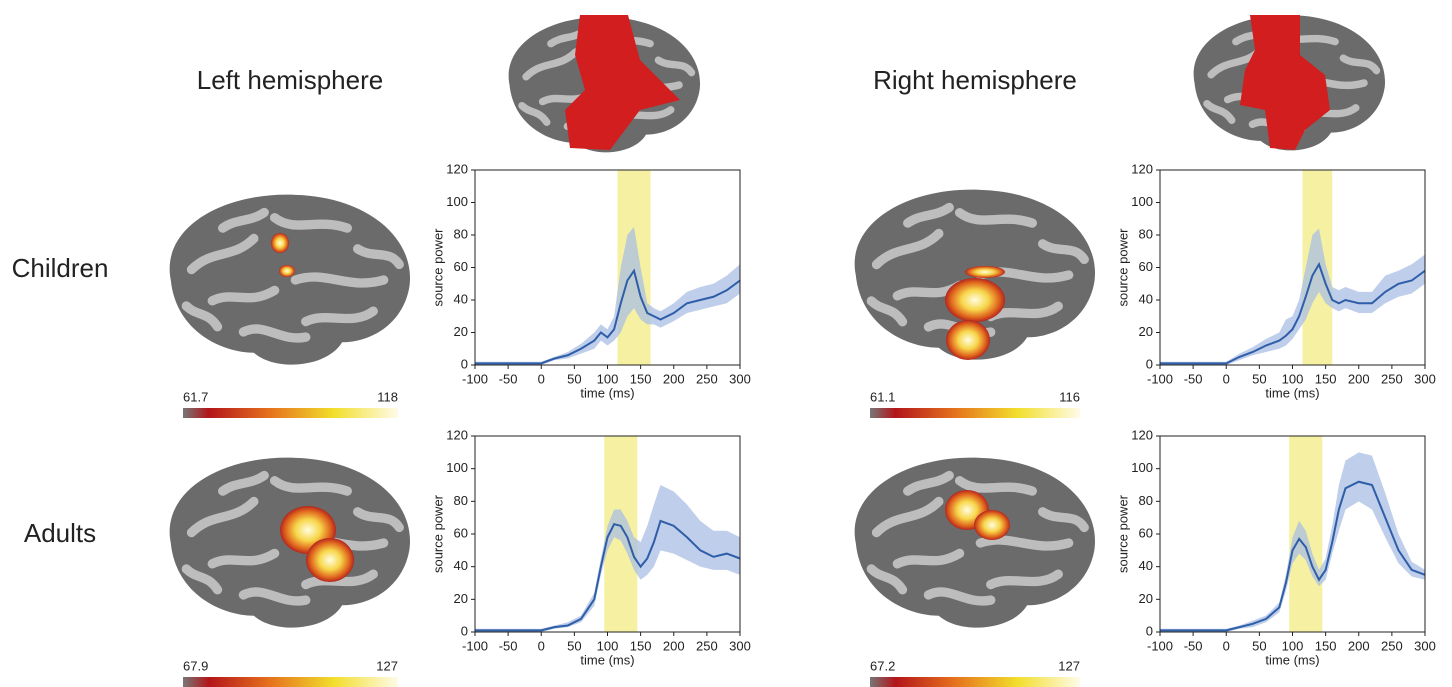 The height and width of the screenshot is (687, 1452). What do you see at coordinates (195, 665) in the screenshot?
I see `colorbar-min: 67.9` at bounding box center [195, 665].